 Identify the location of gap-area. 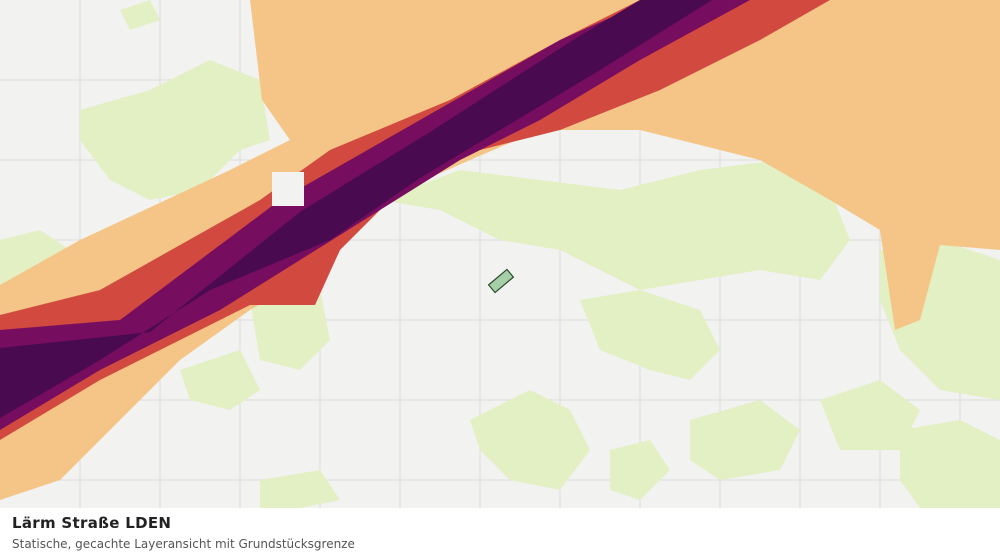
(288, 189).